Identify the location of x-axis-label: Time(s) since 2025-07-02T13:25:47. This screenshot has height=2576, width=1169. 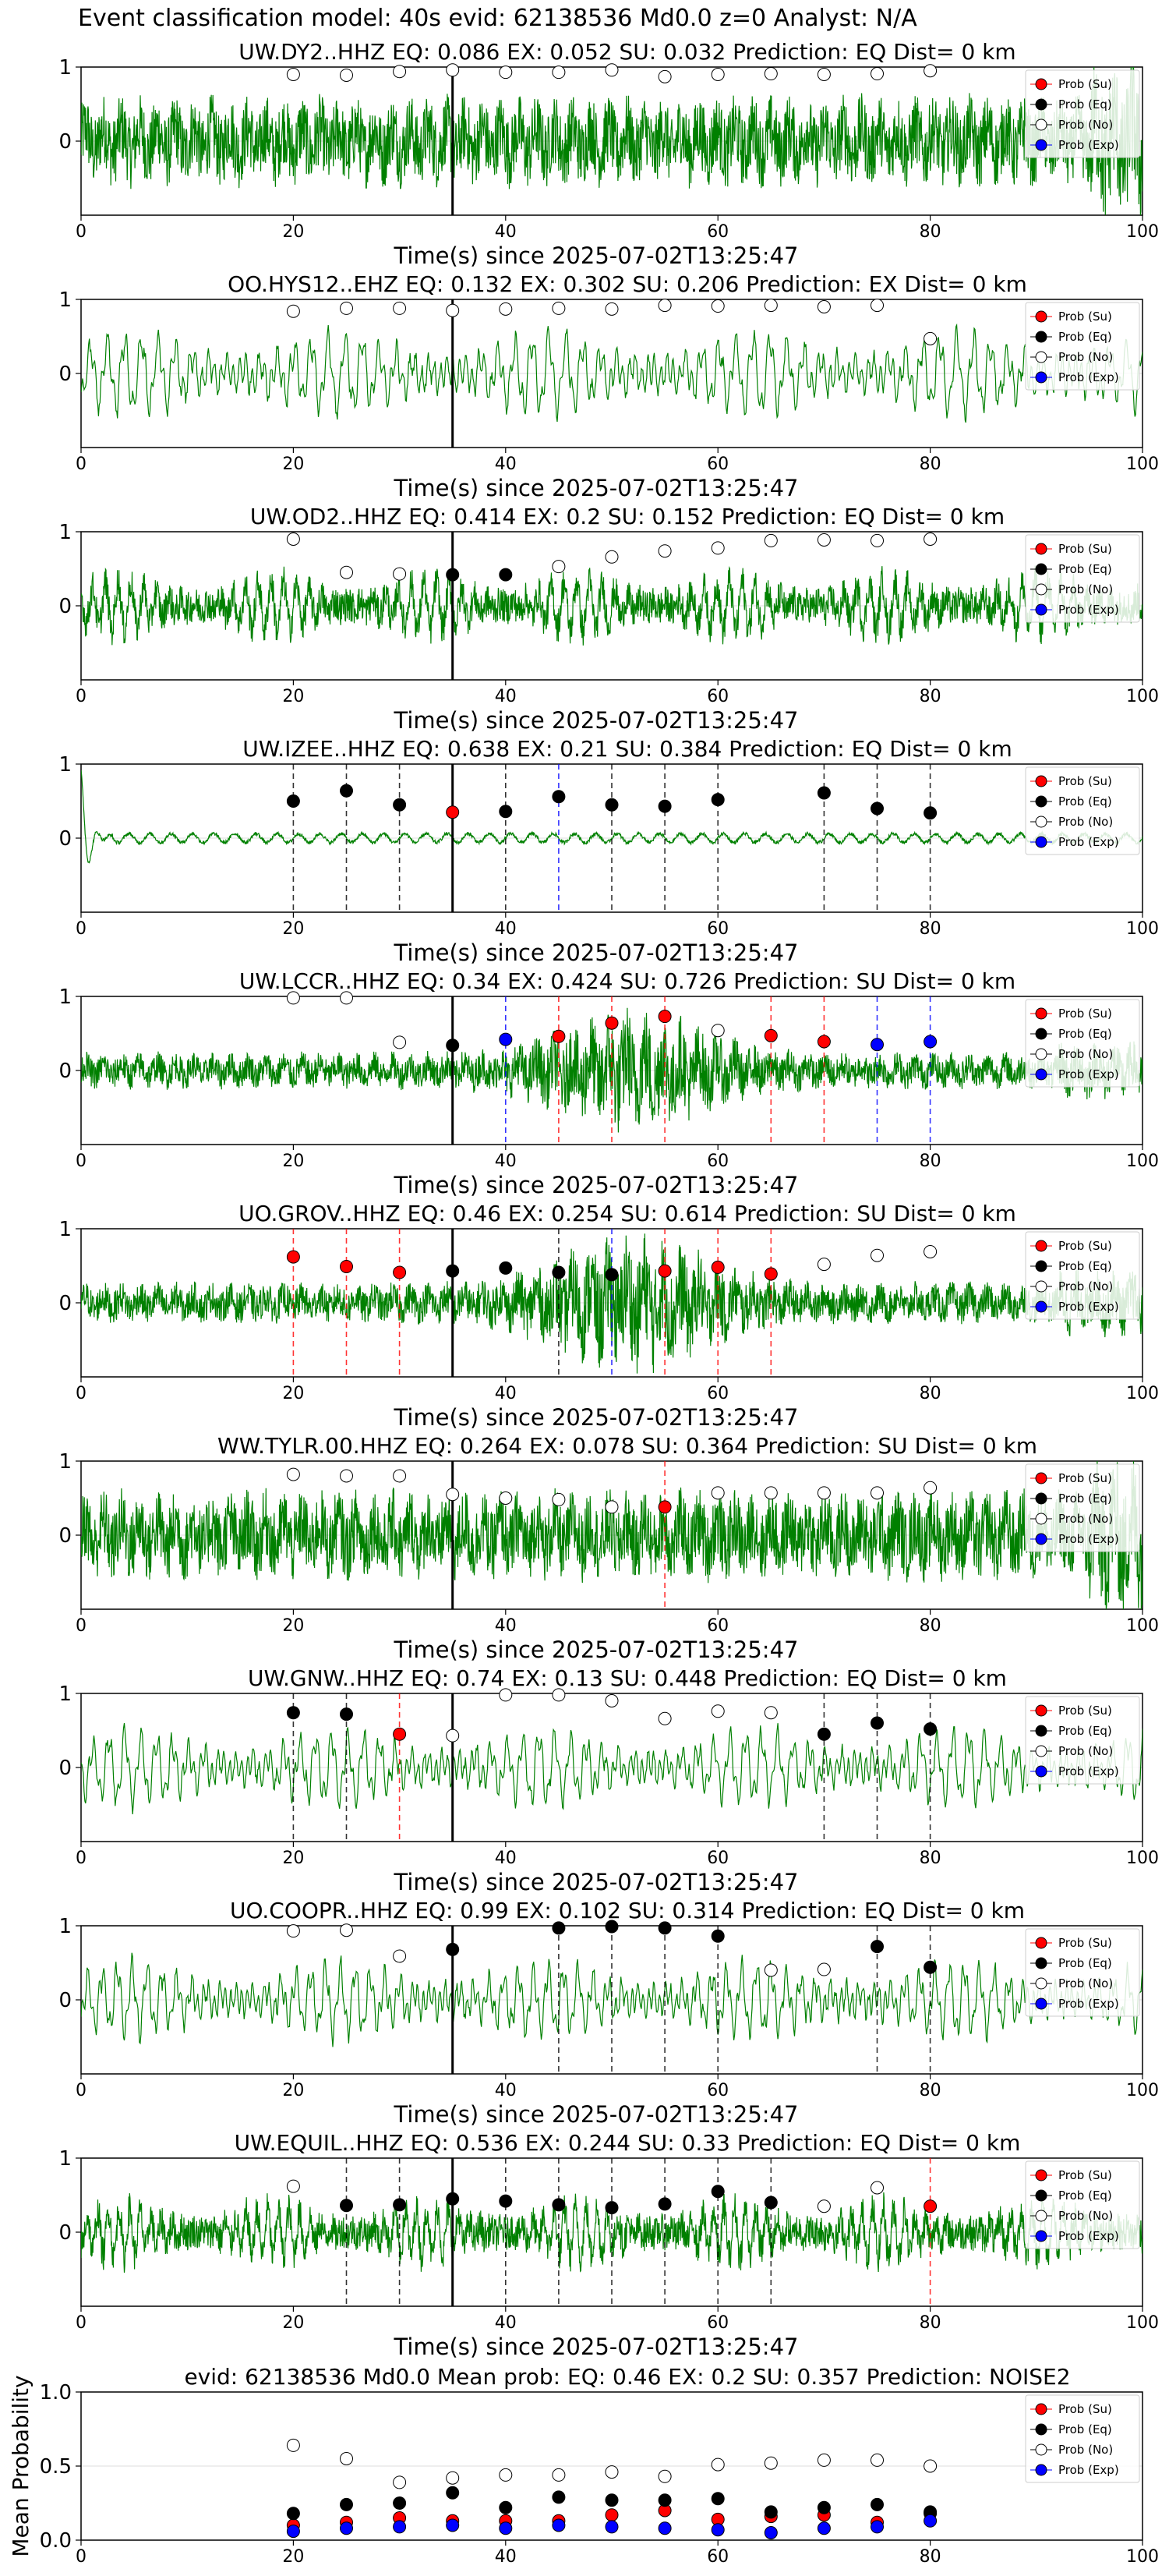
(596, 952).